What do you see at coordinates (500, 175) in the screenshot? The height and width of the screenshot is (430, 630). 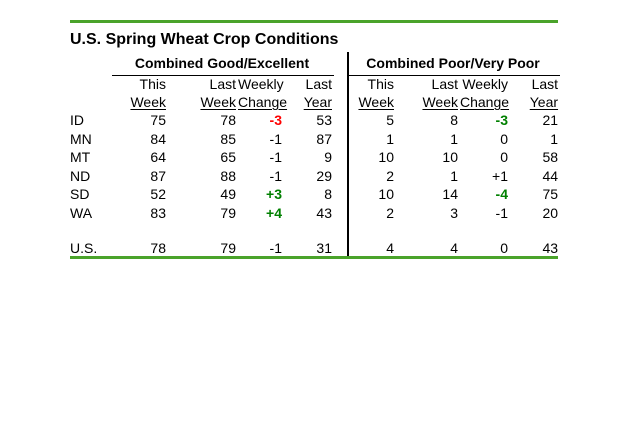 I see `pv-weekly-change: +1` at bounding box center [500, 175].